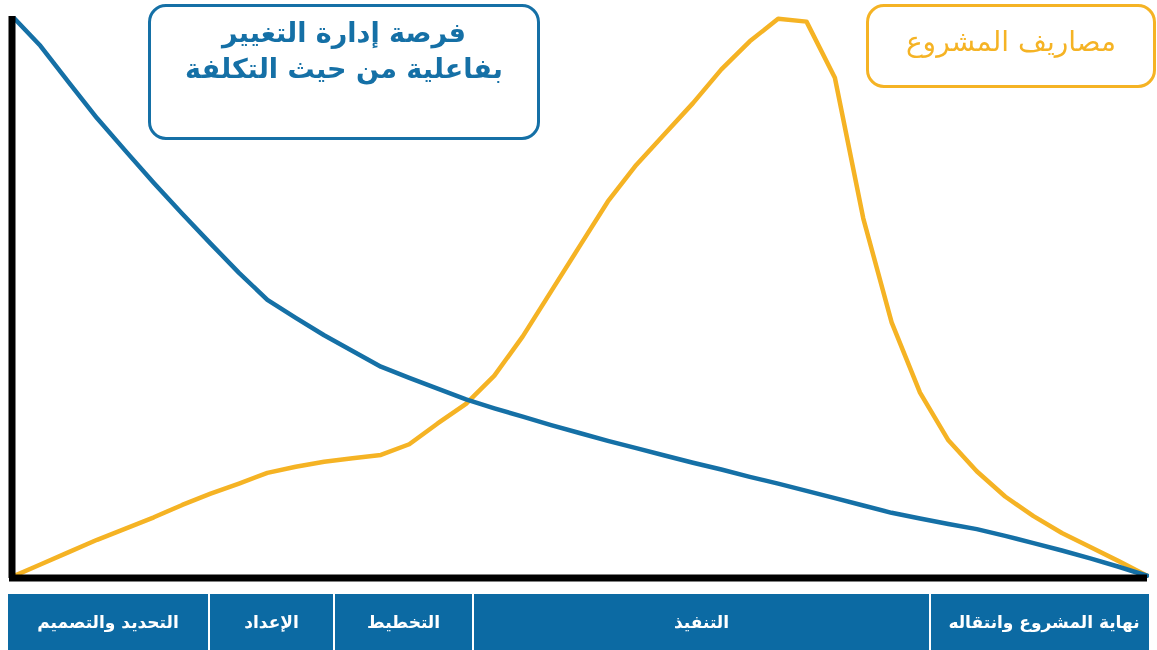 The image size is (1157, 650). Describe the element at coordinates (578, 622) in the screenshot. I see `phase-strip: التحديد والتصميم الإعداد التخطيط التنفيذ نهاية المشروع وانتقاله` at that location.